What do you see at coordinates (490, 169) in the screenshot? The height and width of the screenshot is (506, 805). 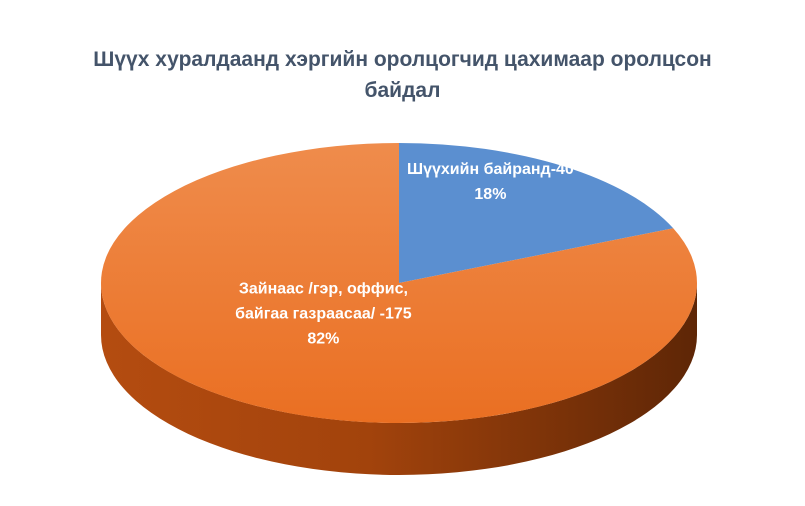 I see `slice-1-label-line-1: Шүүхийн байранд-40` at bounding box center [490, 169].